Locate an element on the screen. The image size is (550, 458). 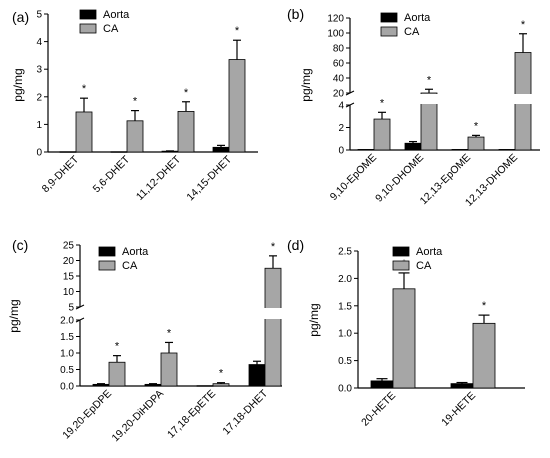
y-tick-label: 4 is located at coordinates (39, 42).